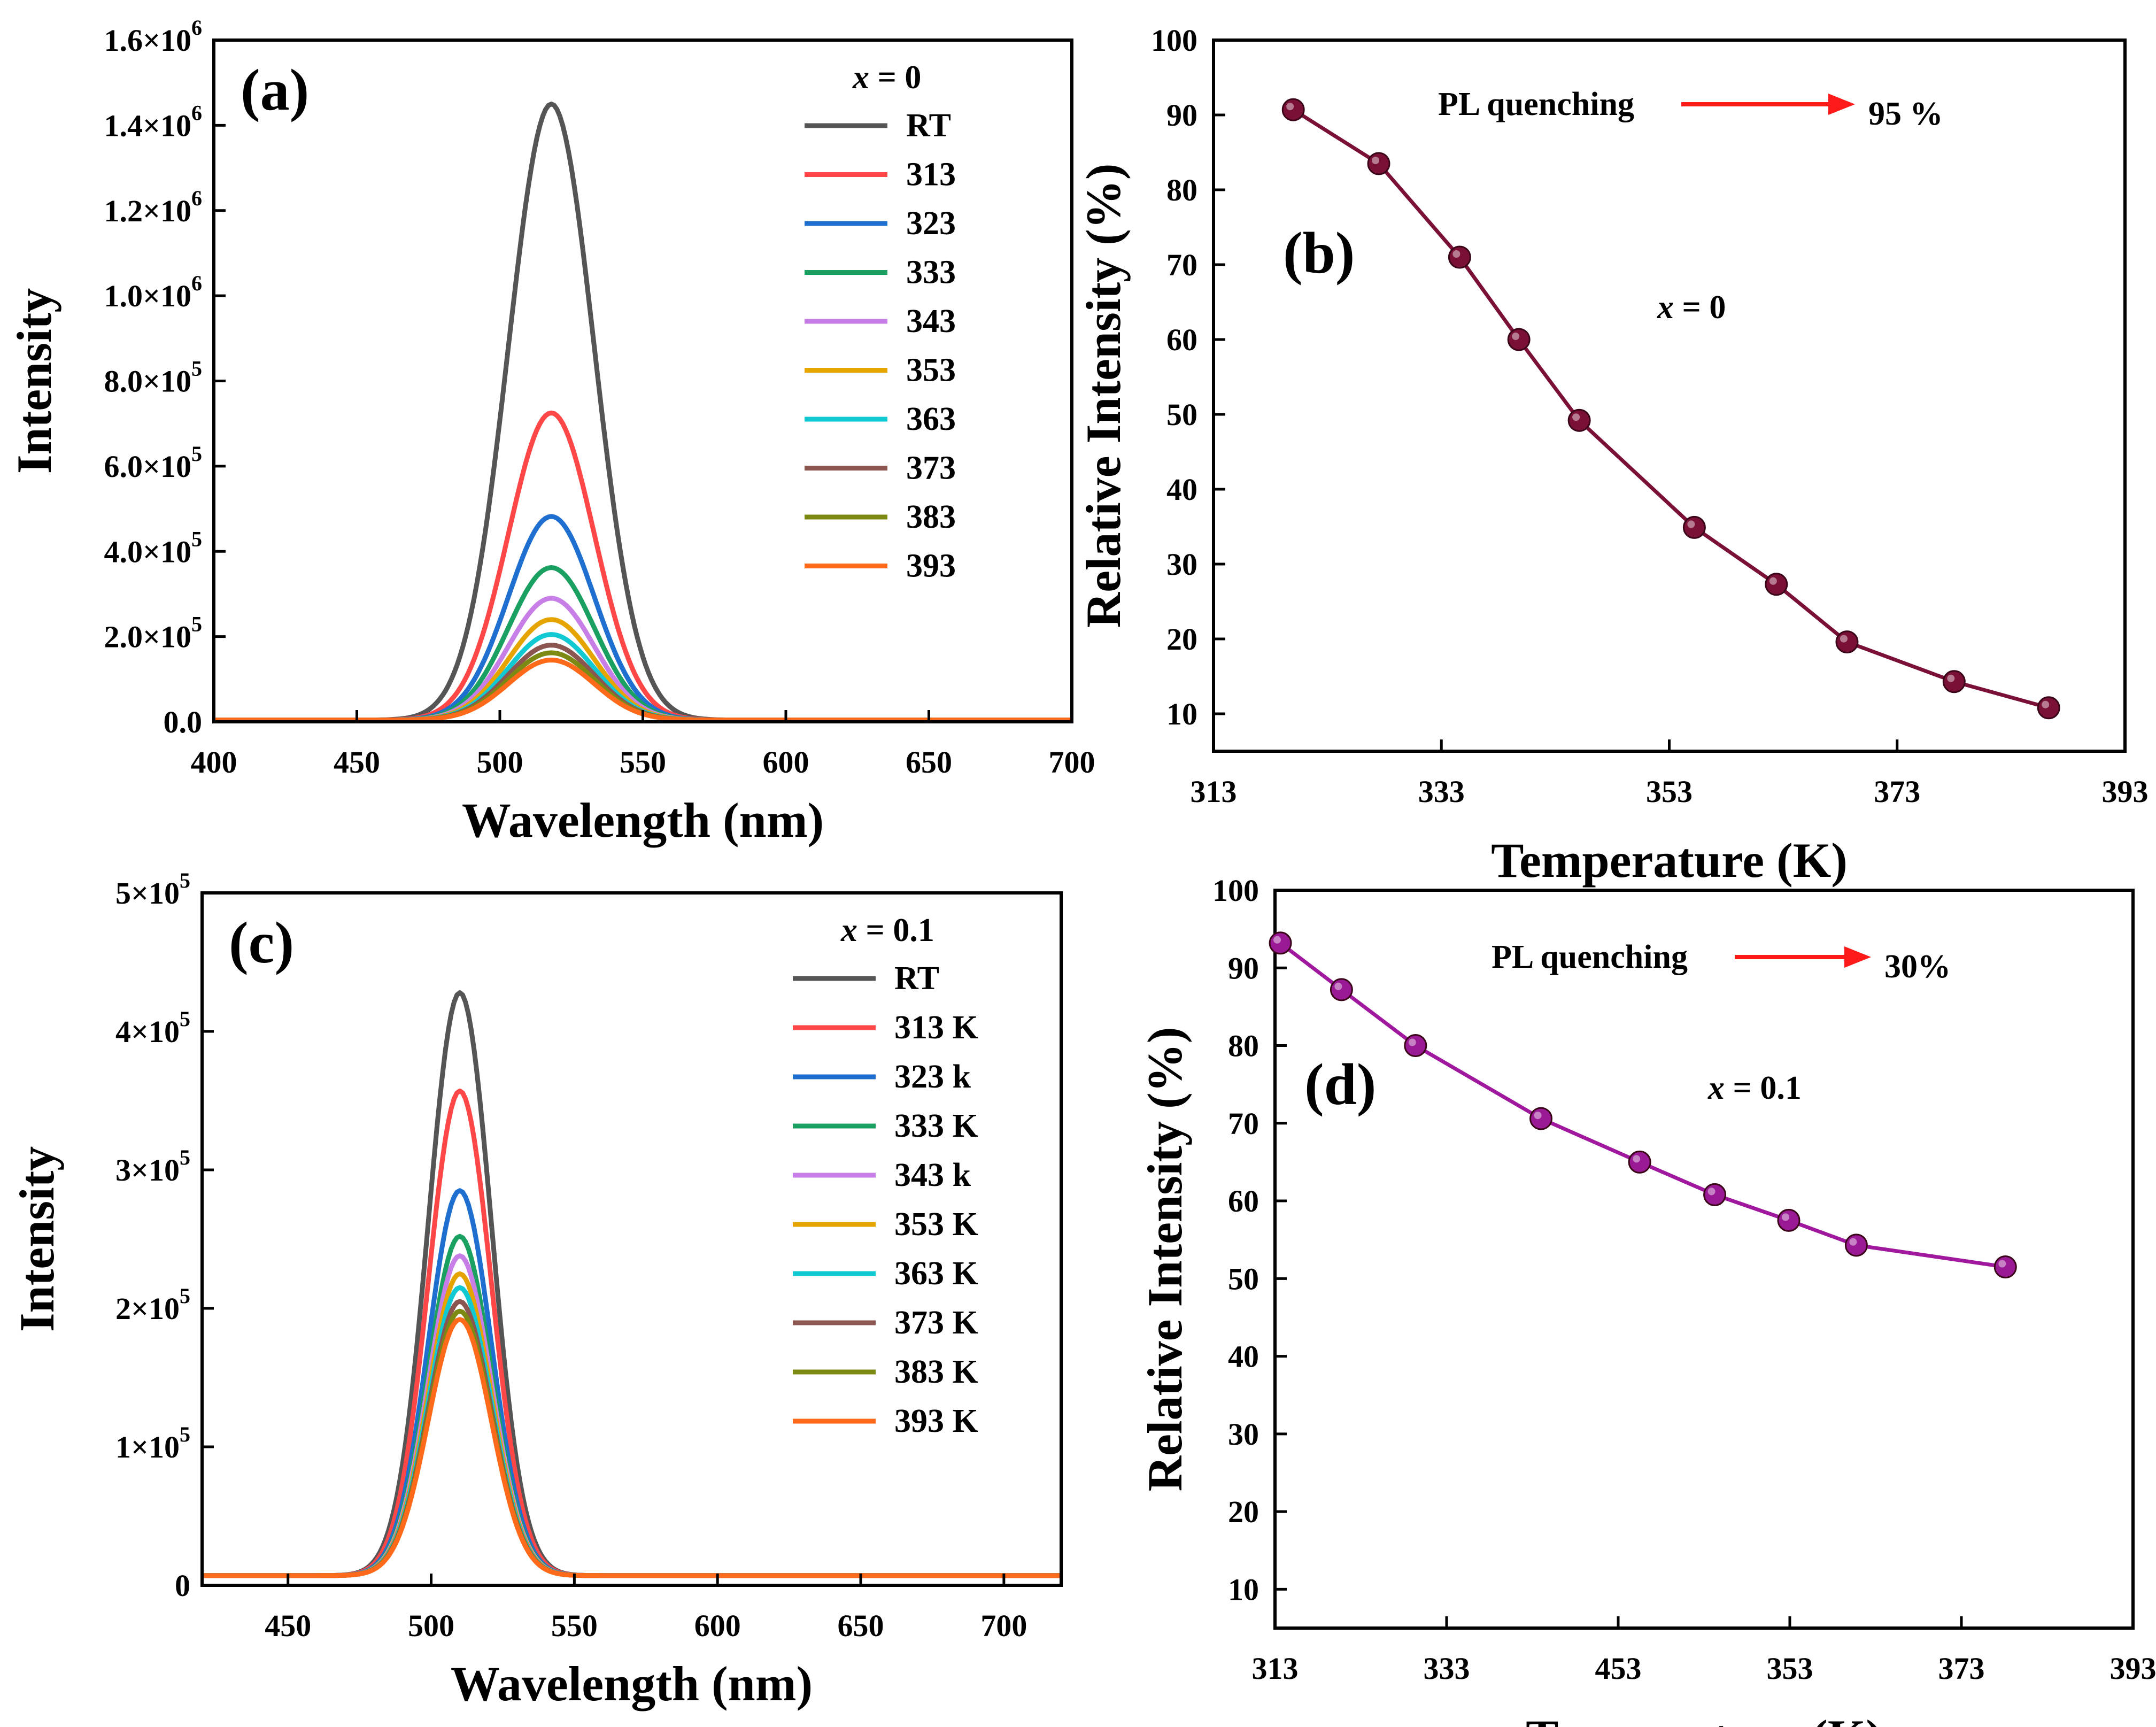 This screenshot has height=1727, width=2156. Describe the element at coordinates (147, 894) in the screenshot. I see `y-tick-mantissa: 5×10` at that location.